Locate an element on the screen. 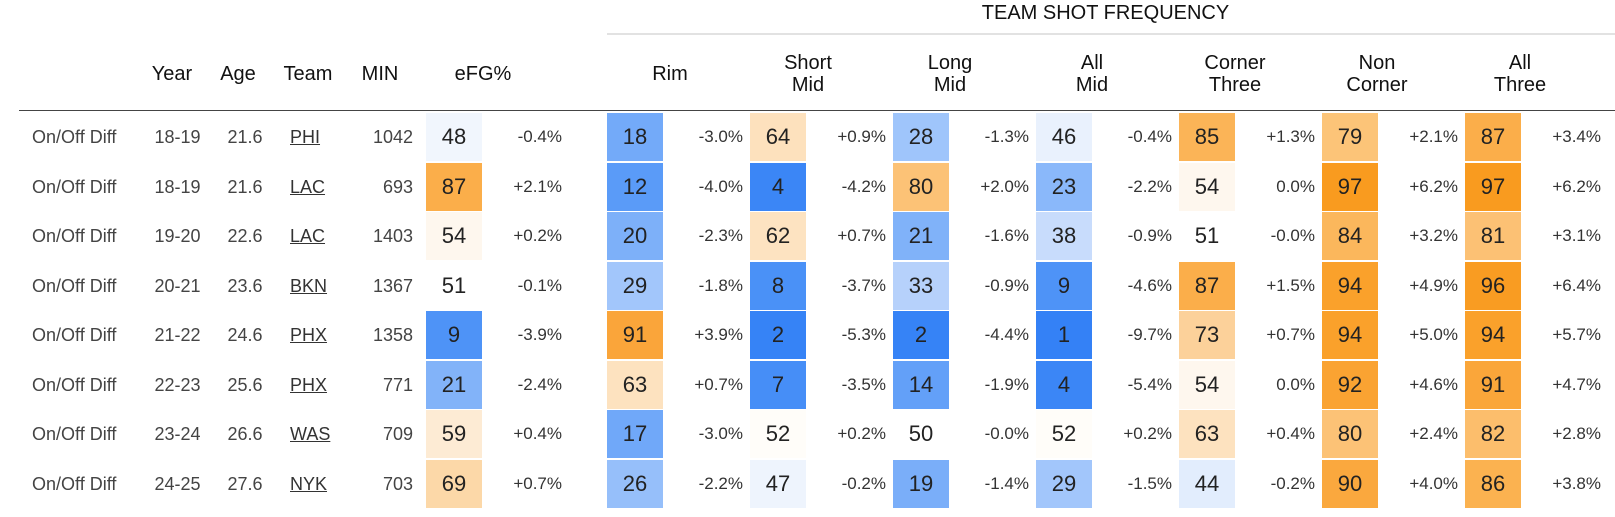 The width and height of the screenshot is (1615, 517). corner-three-diff: +0.7% is located at coordinates (1290, 334).